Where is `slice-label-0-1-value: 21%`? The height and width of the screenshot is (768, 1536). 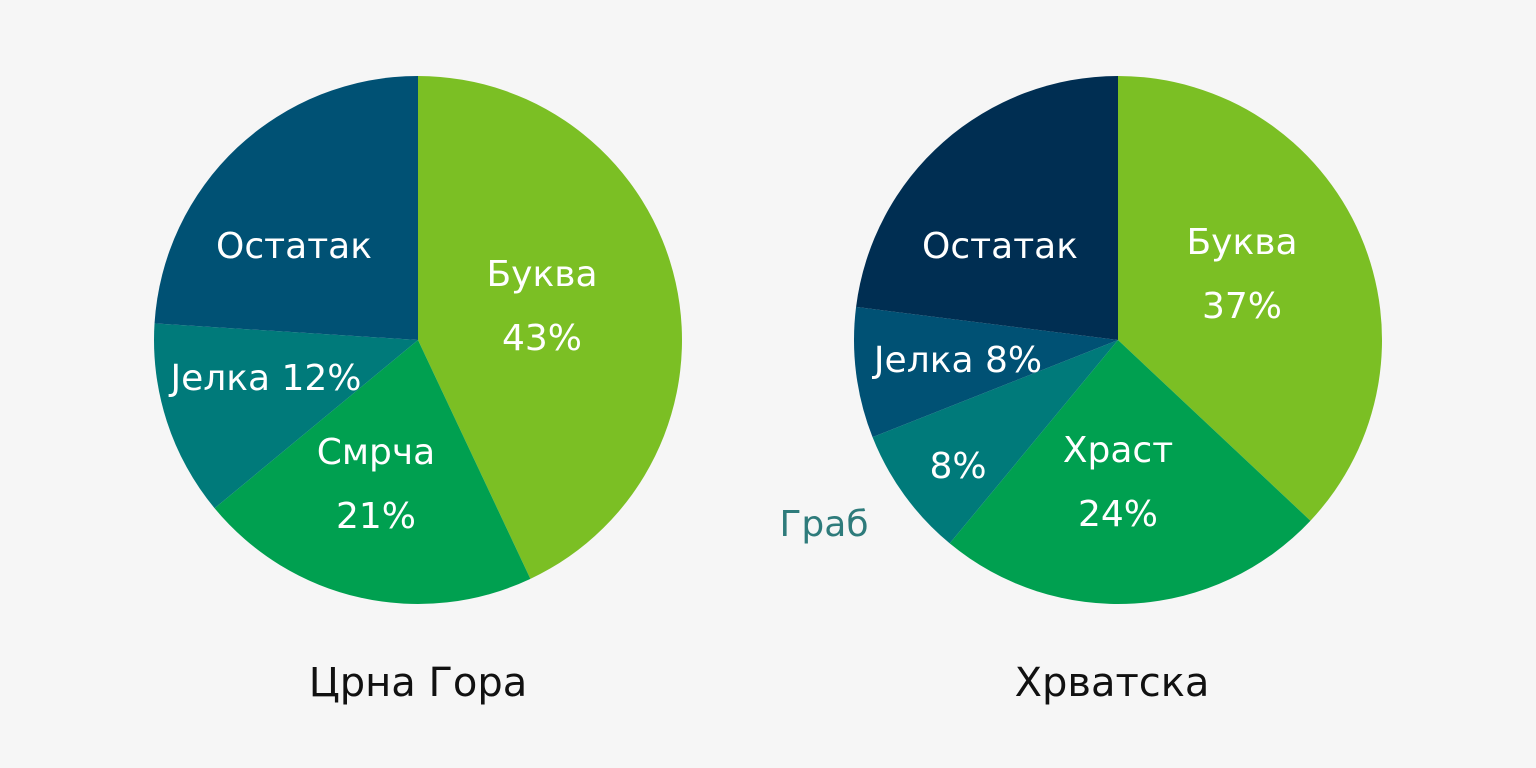 slice-label-0-1-value: 21% is located at coordinates (376, 516).